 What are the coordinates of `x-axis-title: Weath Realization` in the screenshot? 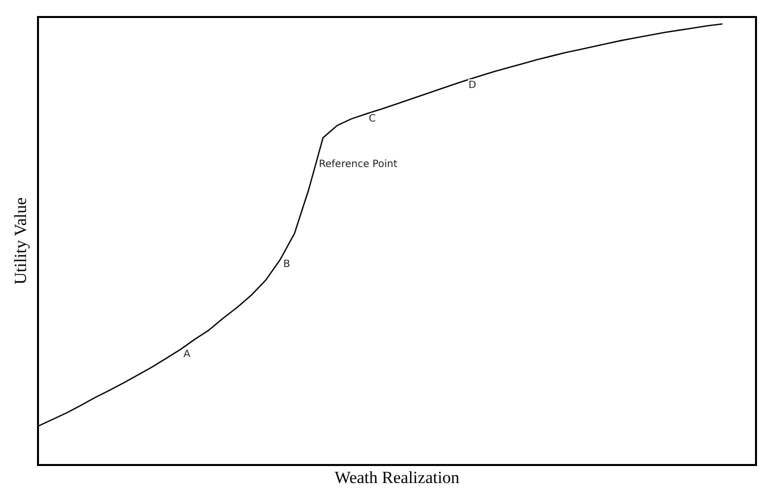 It's located at (397, 477).